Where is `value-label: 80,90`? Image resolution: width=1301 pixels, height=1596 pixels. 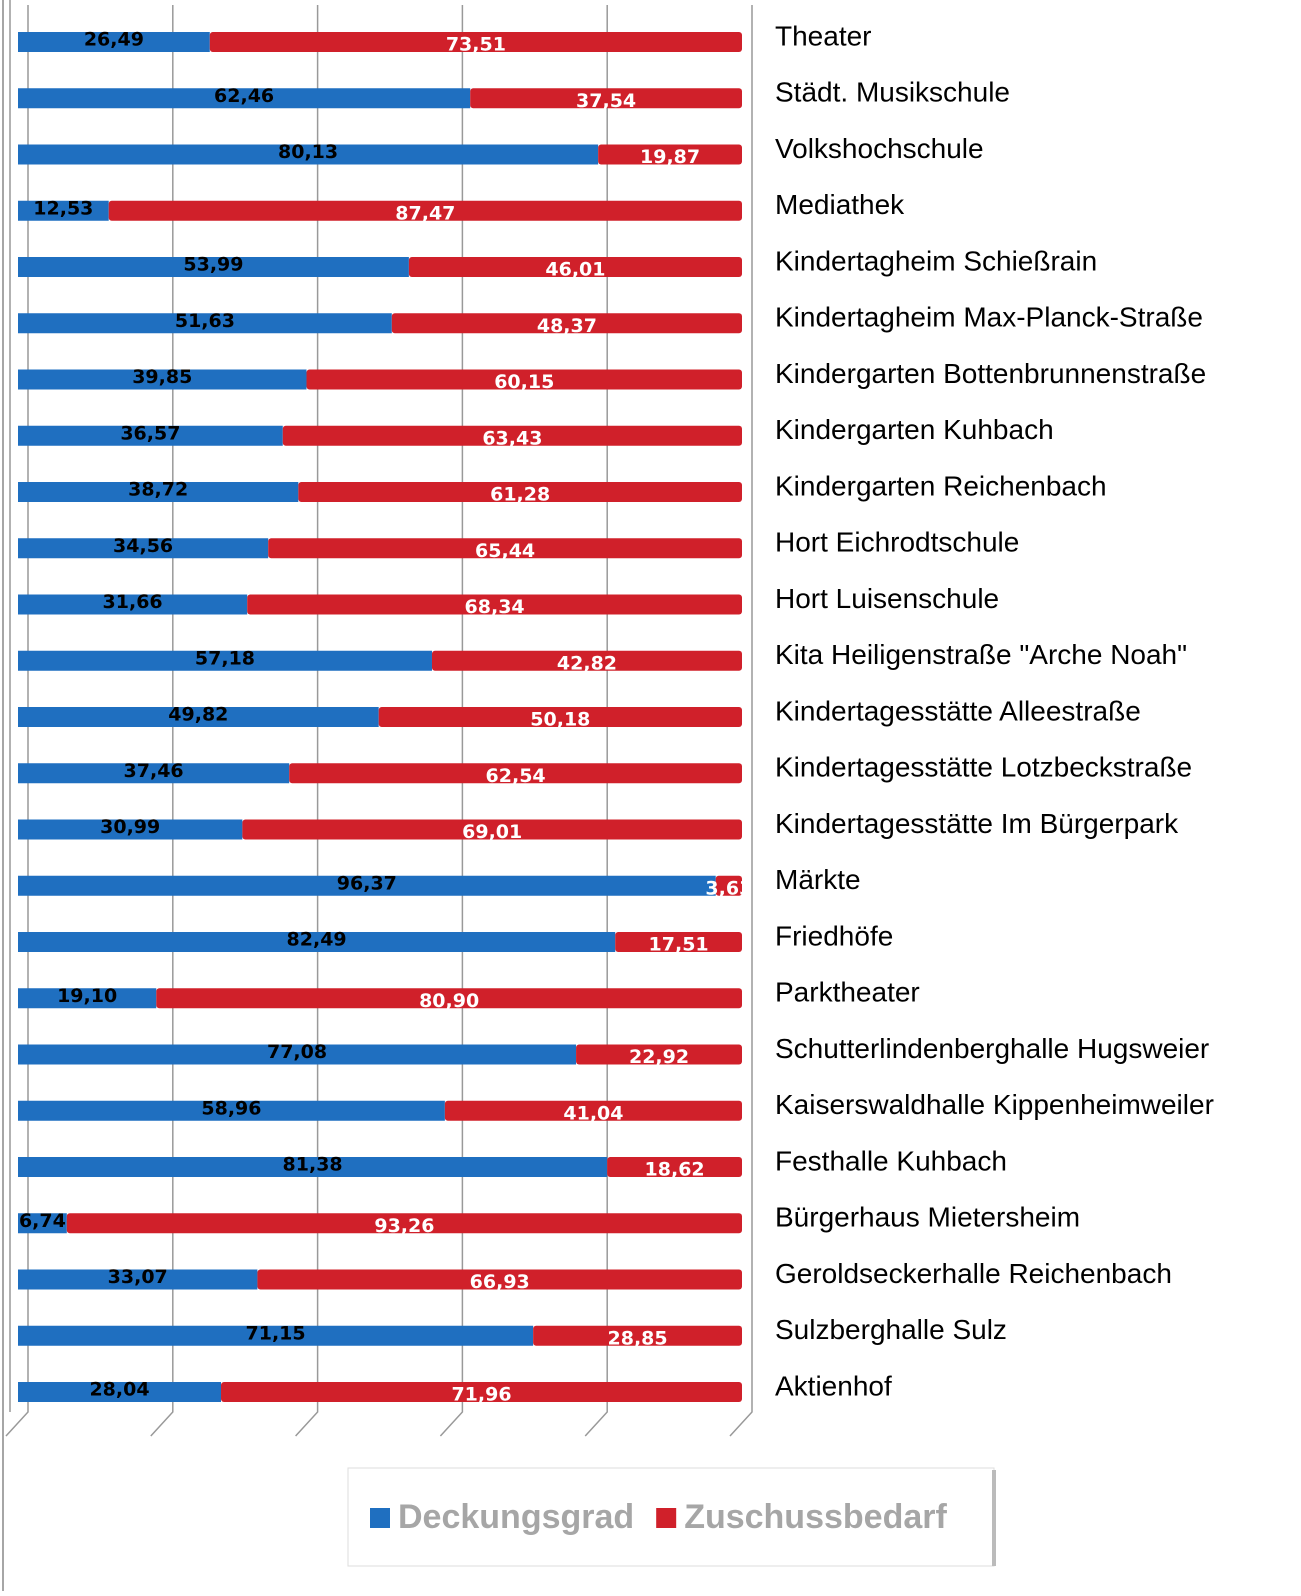 value-label: 80,90 is located at coordinates (449, 1001).